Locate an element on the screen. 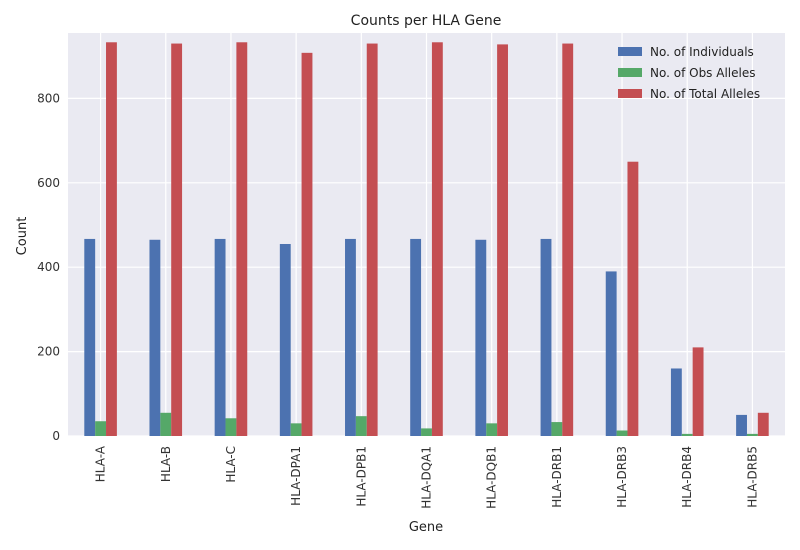 This screenshot has width=800, height=550. y-tick-label: 0 is located at coordinates (56, 436).